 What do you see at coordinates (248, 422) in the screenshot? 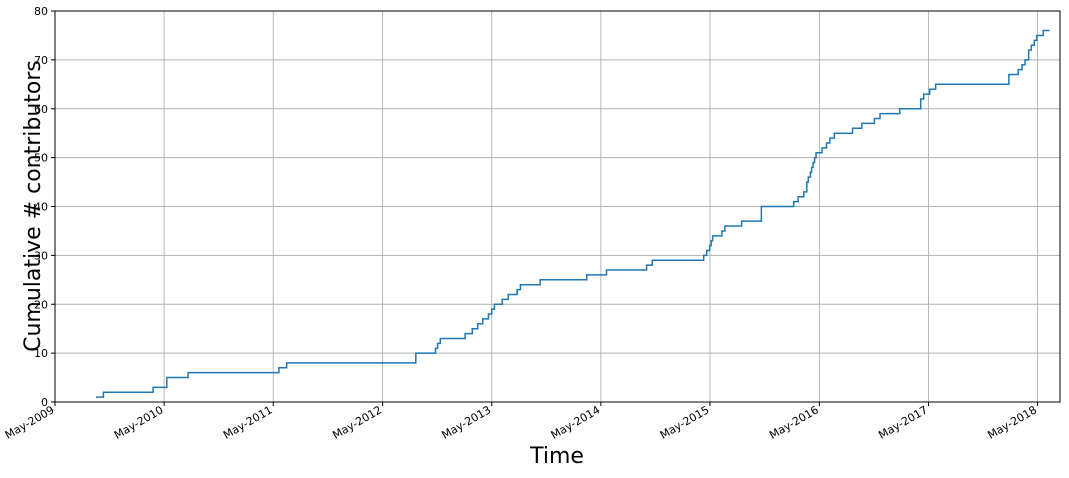
I see `x-tick-label: May-2011` at bounding box center [248, 422].